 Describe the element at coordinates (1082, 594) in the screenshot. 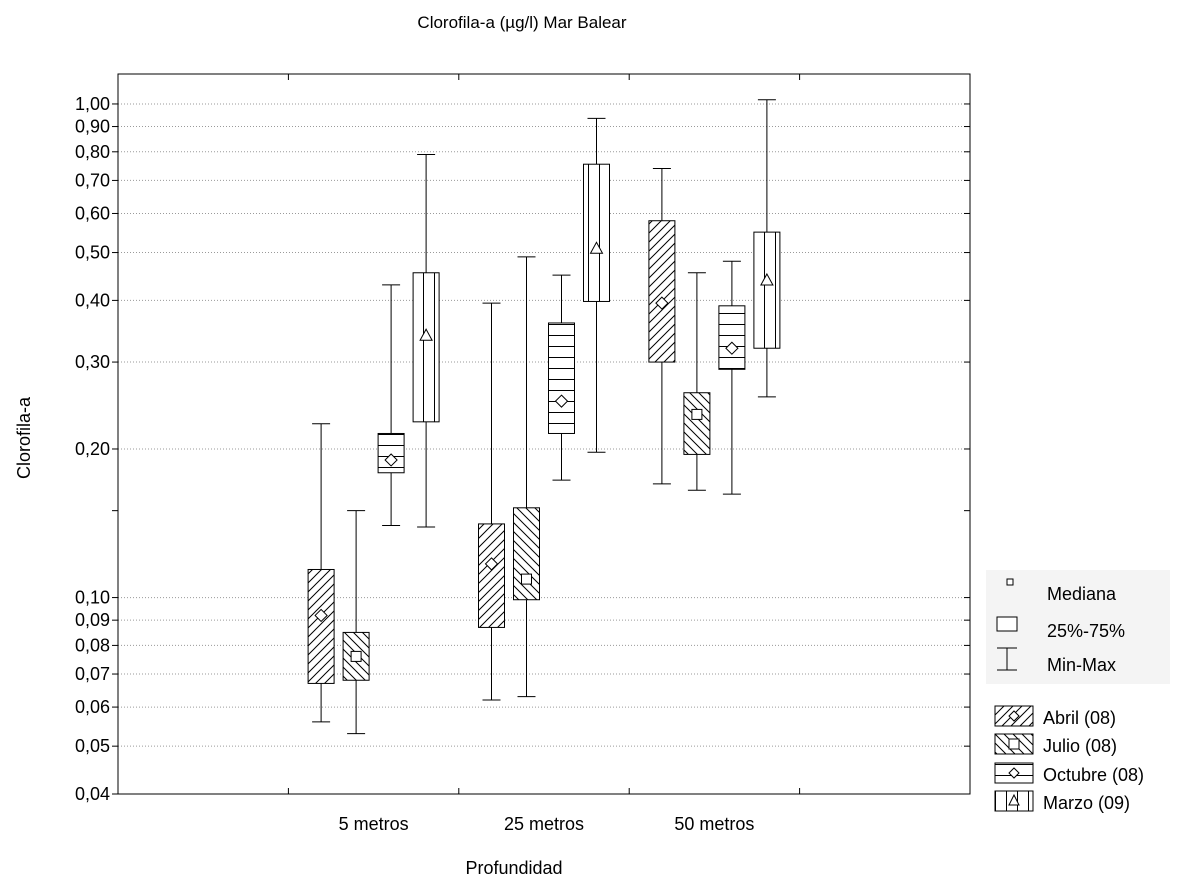

I see `legend-median-label: Mediana` at that location.